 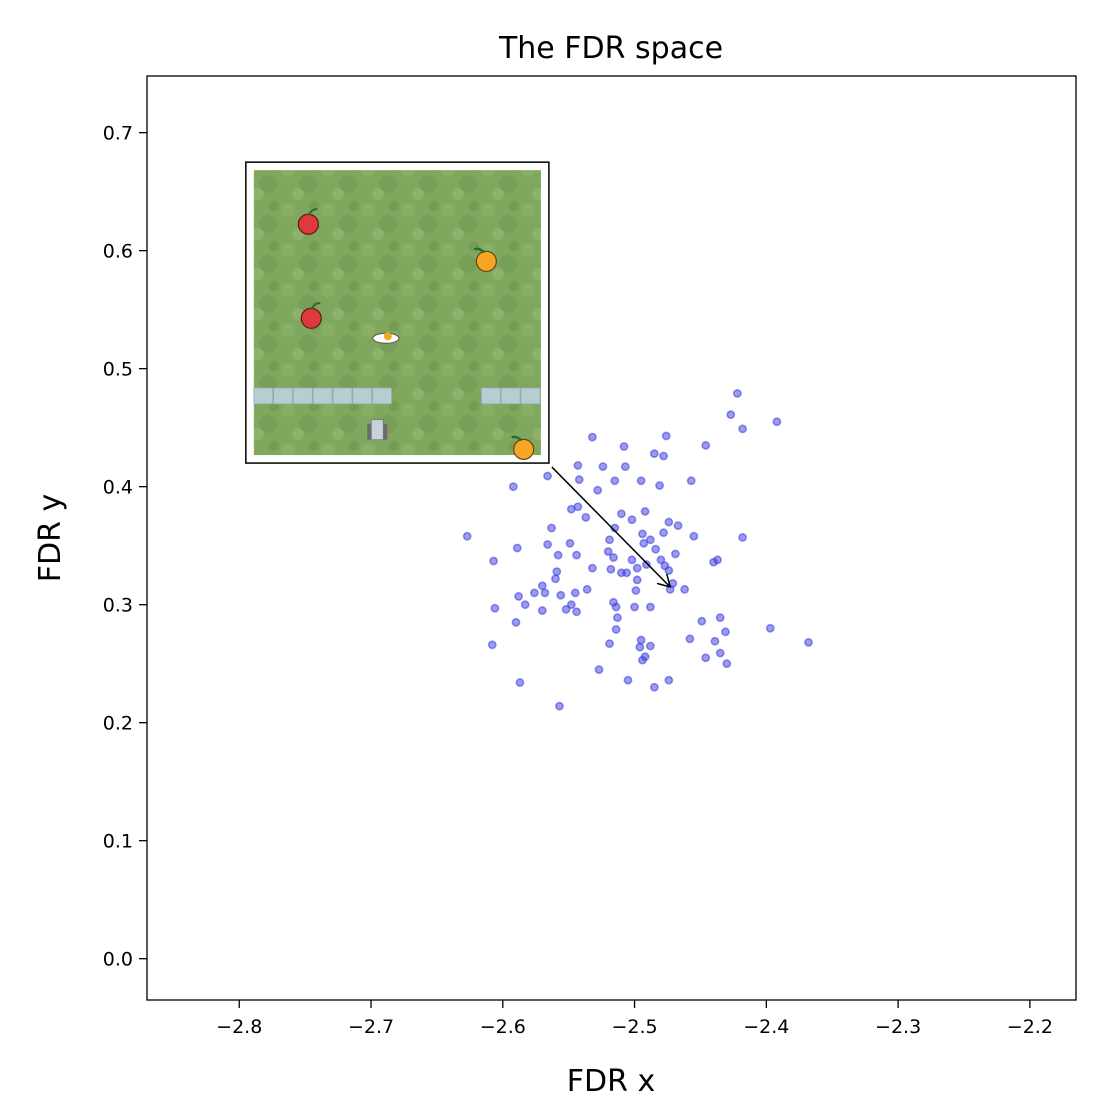 What do you see at coordinates (308, 221) in the screenshot?
I see `apple-icon` at bounding box center [308, 221].